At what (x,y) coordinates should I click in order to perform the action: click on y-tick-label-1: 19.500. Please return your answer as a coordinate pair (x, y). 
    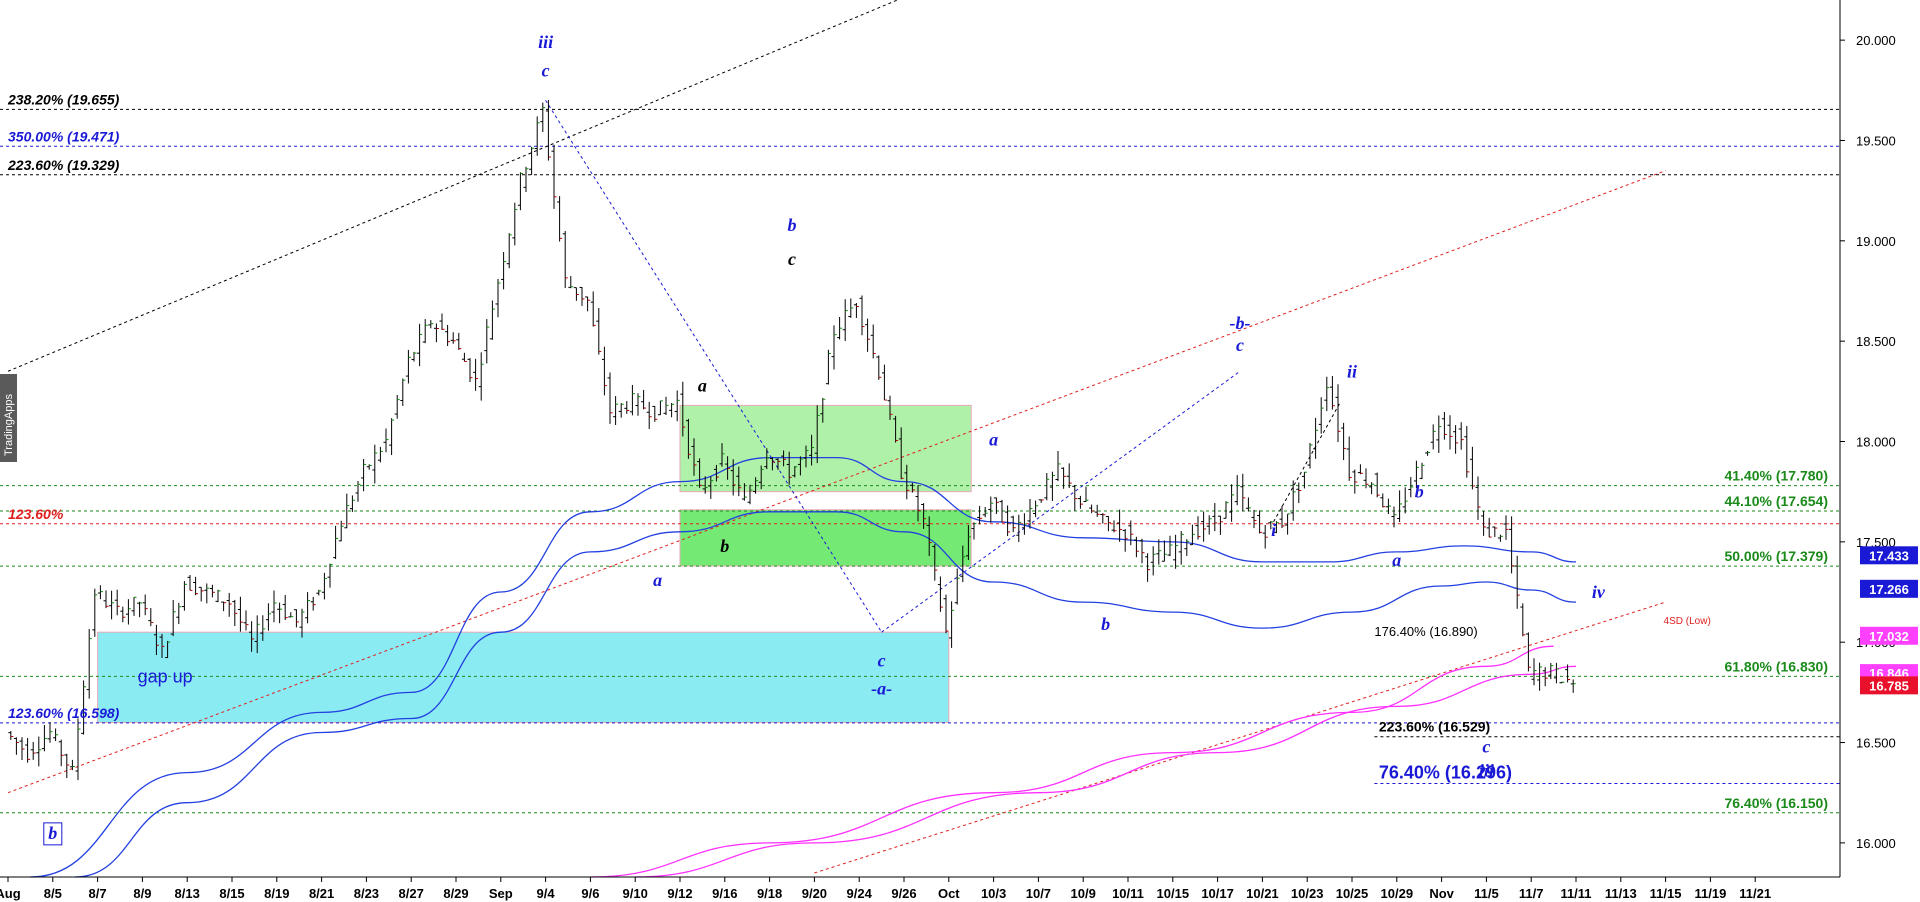
    Looking at the image, I should click on (1876, 140).